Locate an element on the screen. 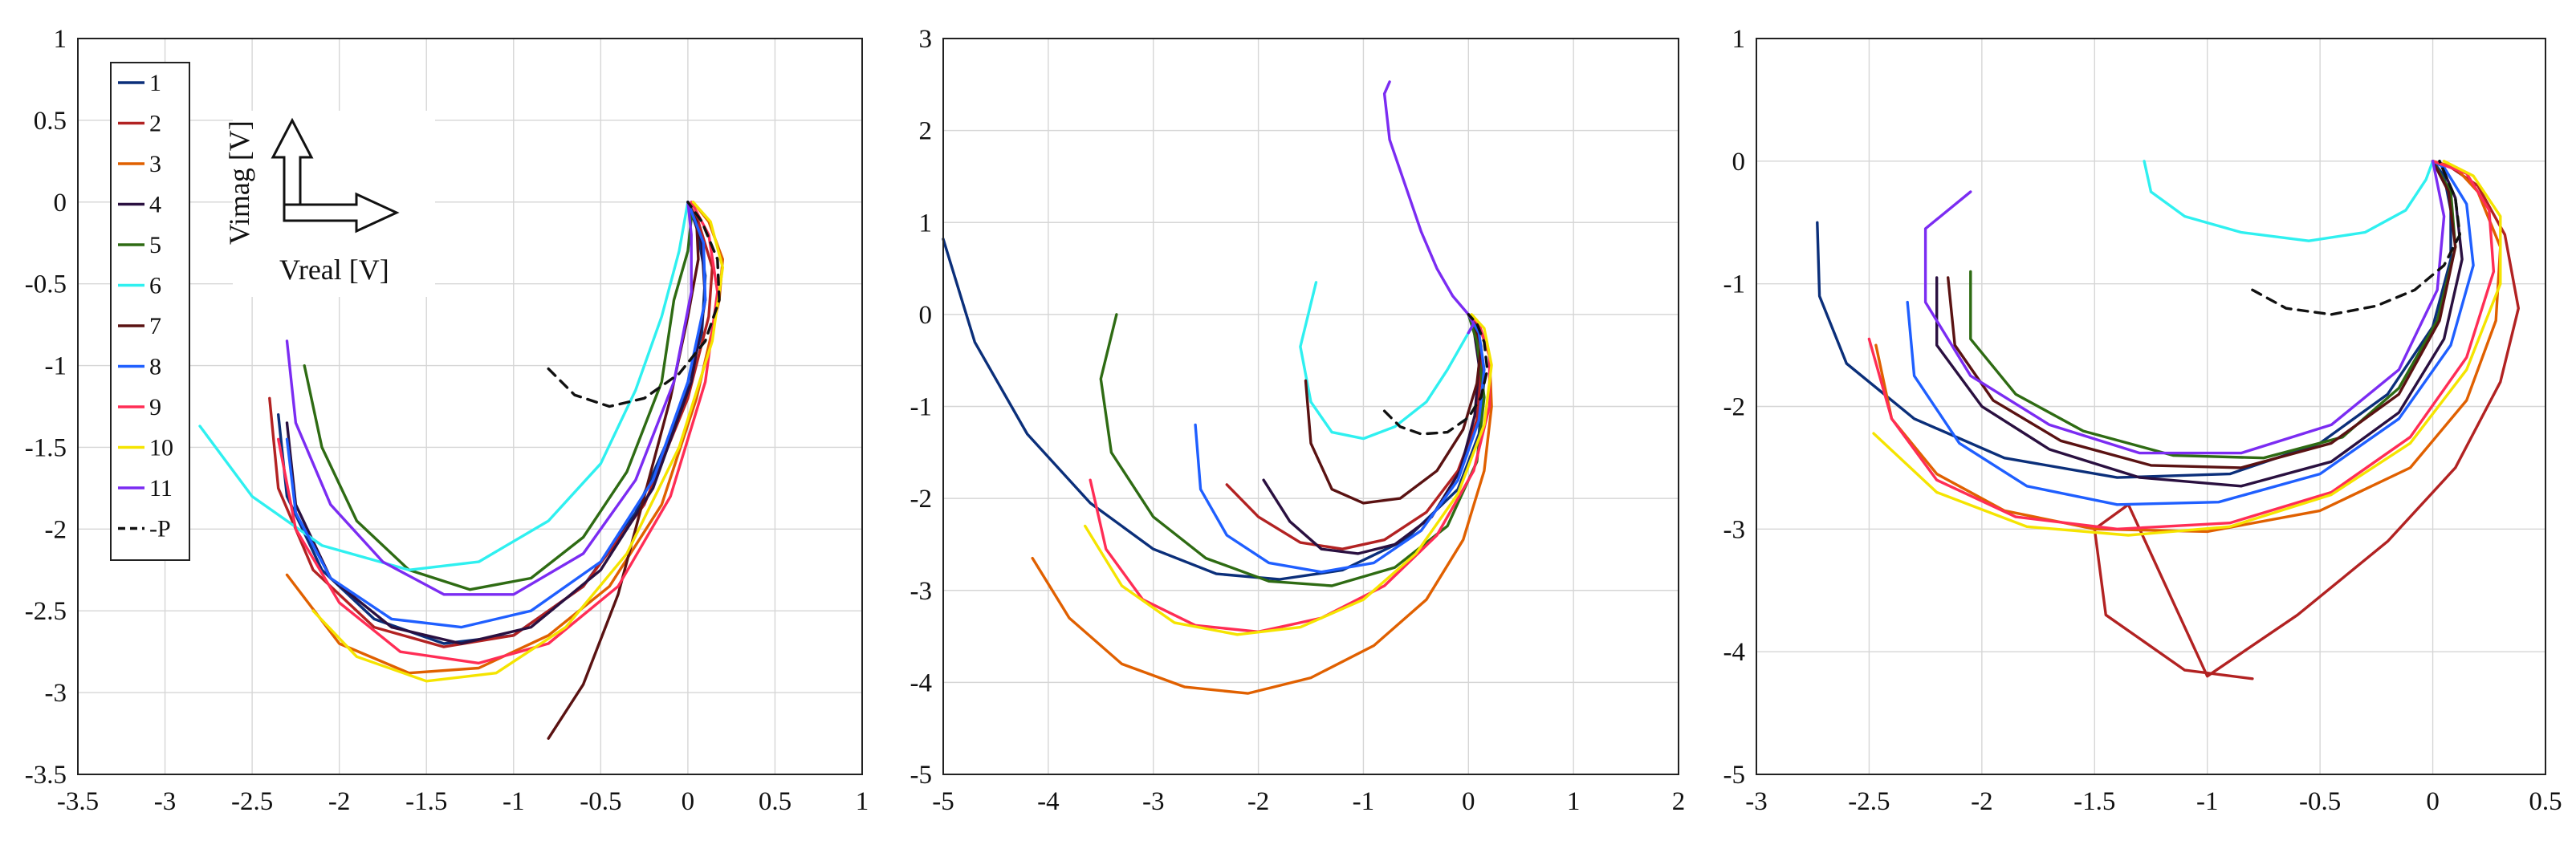 The width and height of the screenshot is (2576, 849). legend-label: 11 is located at coordinates (161, 488).